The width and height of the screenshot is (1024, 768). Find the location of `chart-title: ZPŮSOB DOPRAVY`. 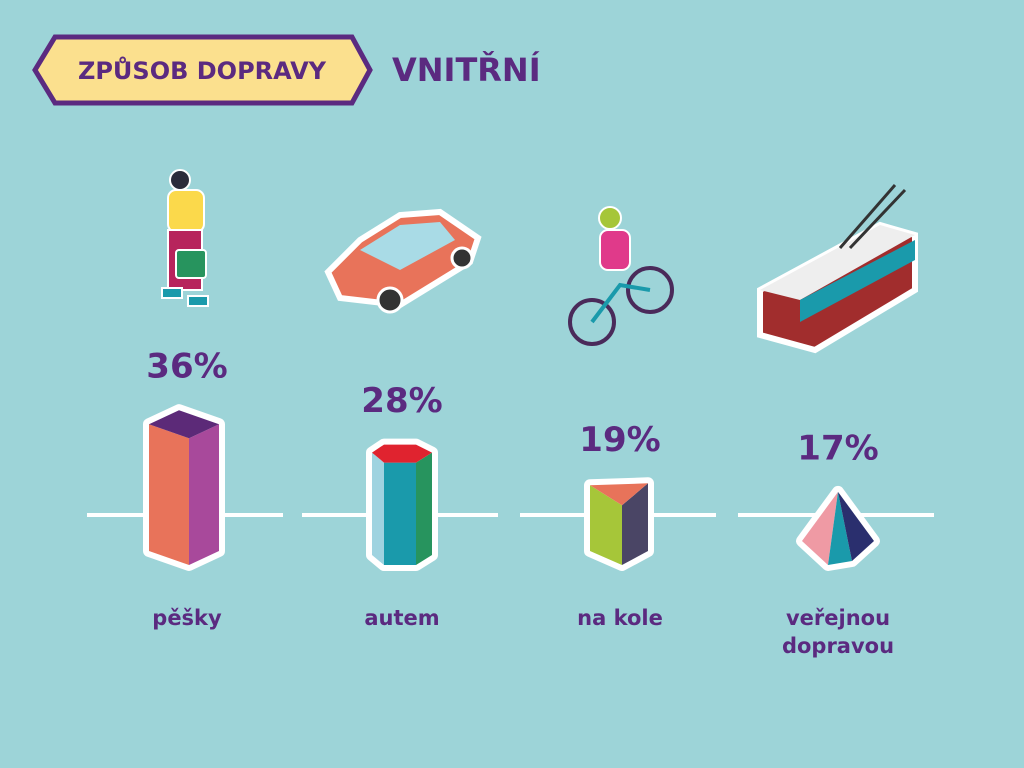

chart-title: ZPŮSOB DOPRAVY is located at coordinates (202, 70).